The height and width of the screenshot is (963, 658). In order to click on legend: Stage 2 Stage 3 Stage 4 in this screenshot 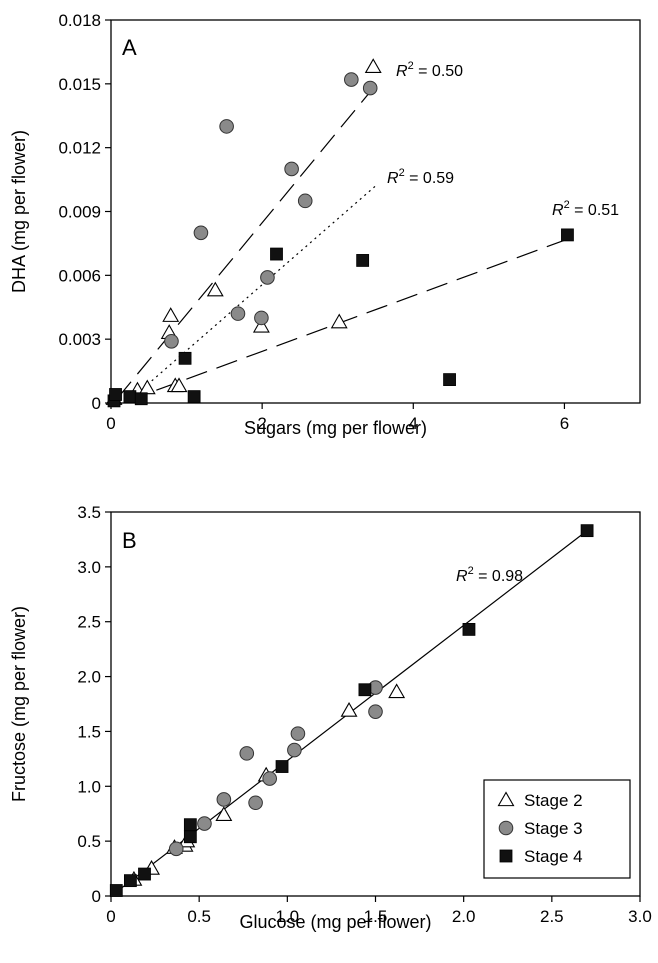, I will do `click(557, 829)`.